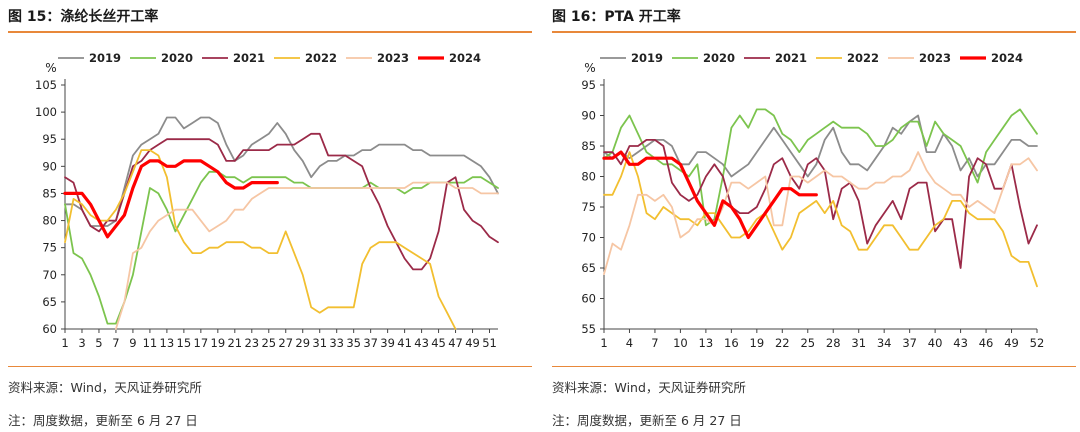  Describe the element at coordinates (731, 343) in the screenshot. I see `x-tick-label: 16` at that location.